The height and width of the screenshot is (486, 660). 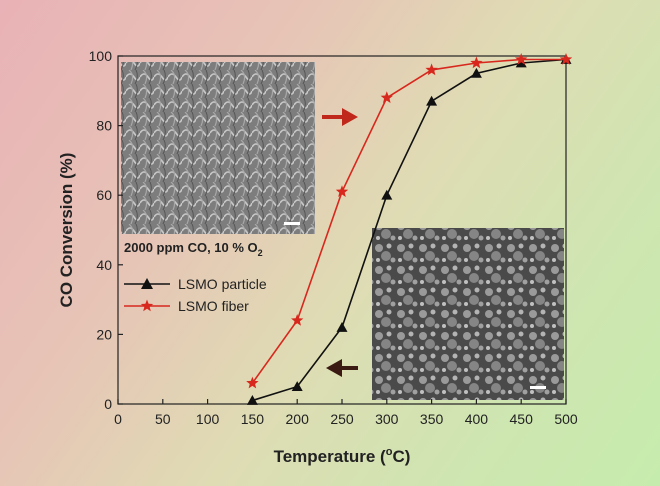 I want to click on arrow-right-fiber, so click(x=340, y=117).